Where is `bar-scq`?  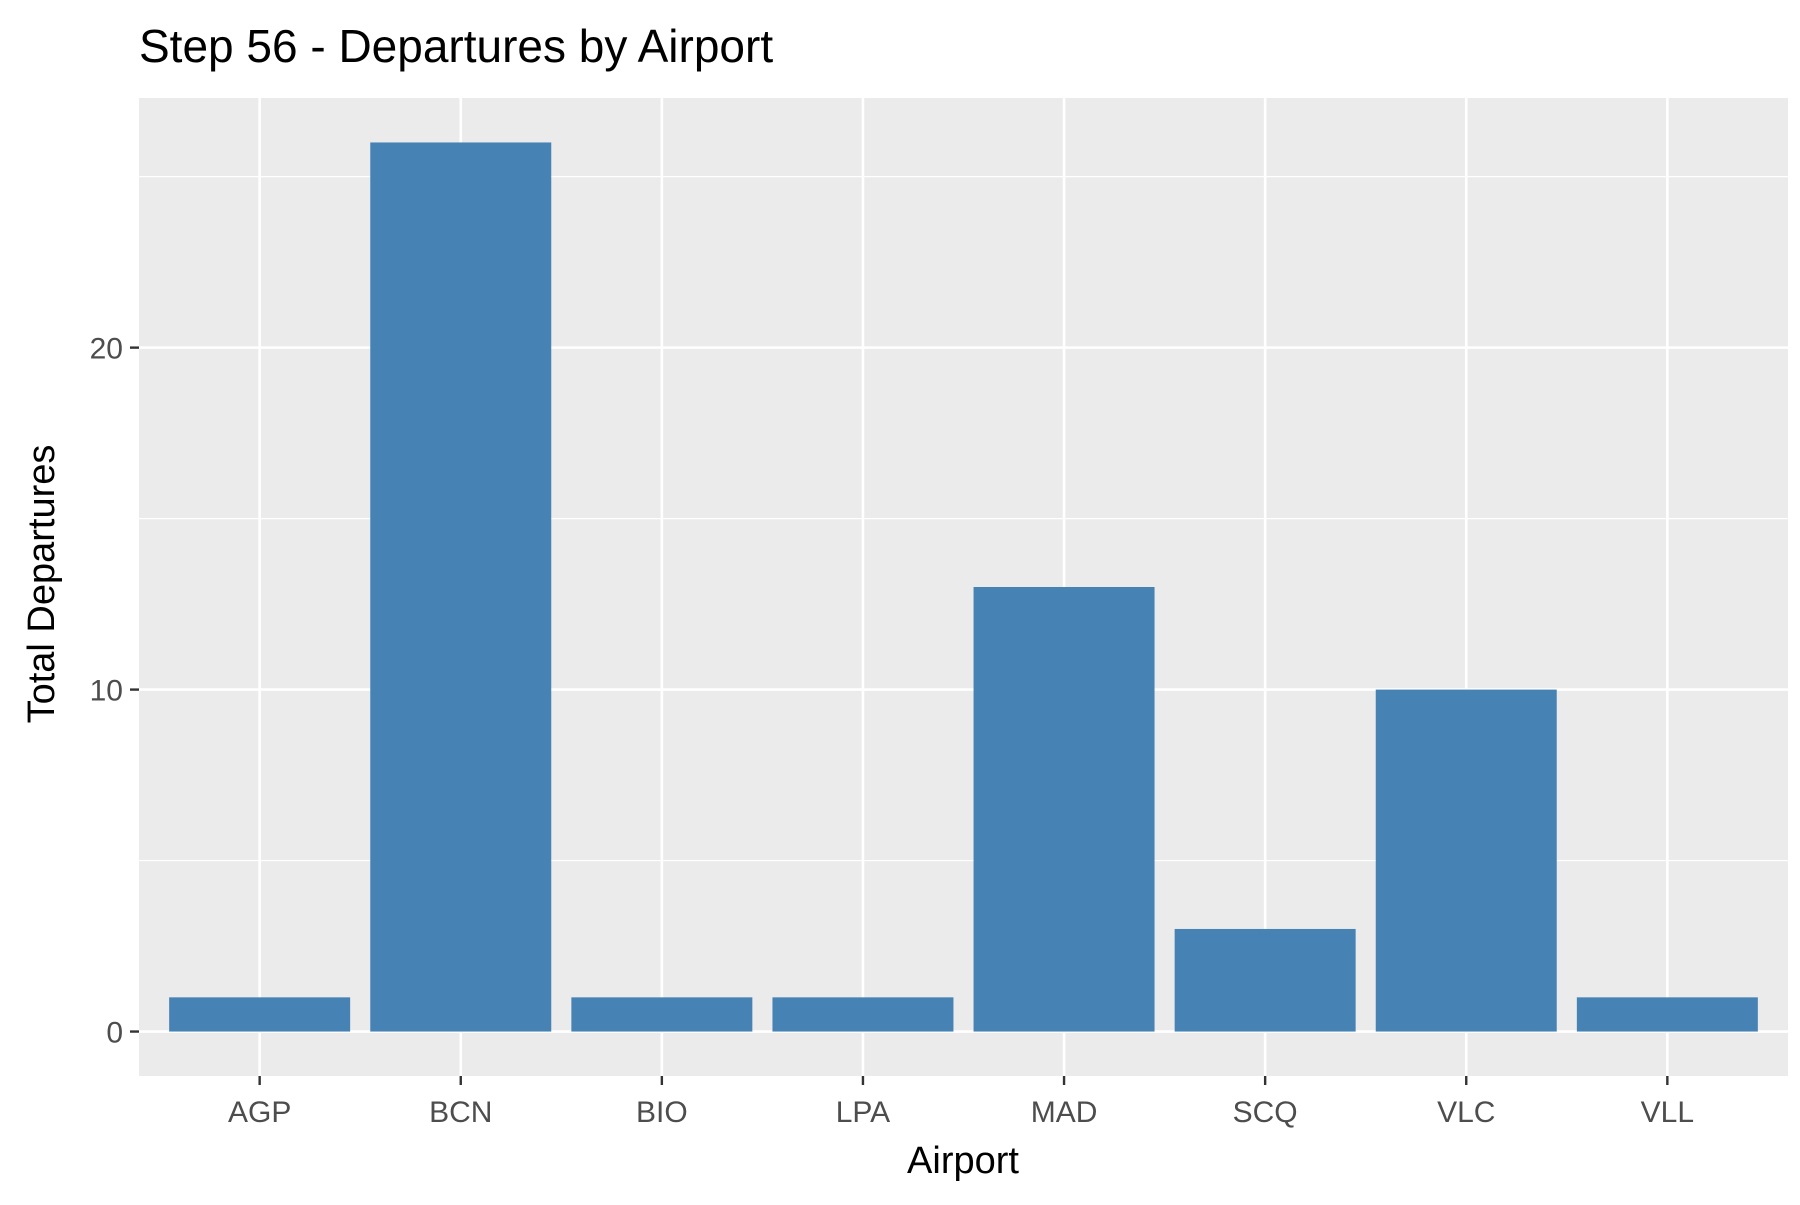
bar-scq is located at coordinates (1265, 980).